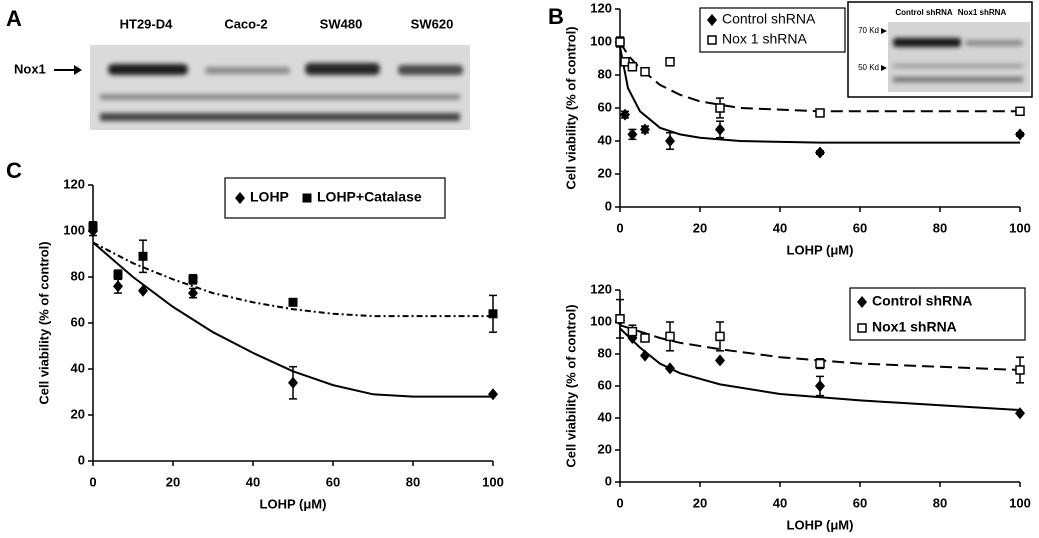  What do you see at coordinates (764, 39) in the screenshot?
I see `legend-label: Nox 1 shRNA` at bounding box center [764, 39].